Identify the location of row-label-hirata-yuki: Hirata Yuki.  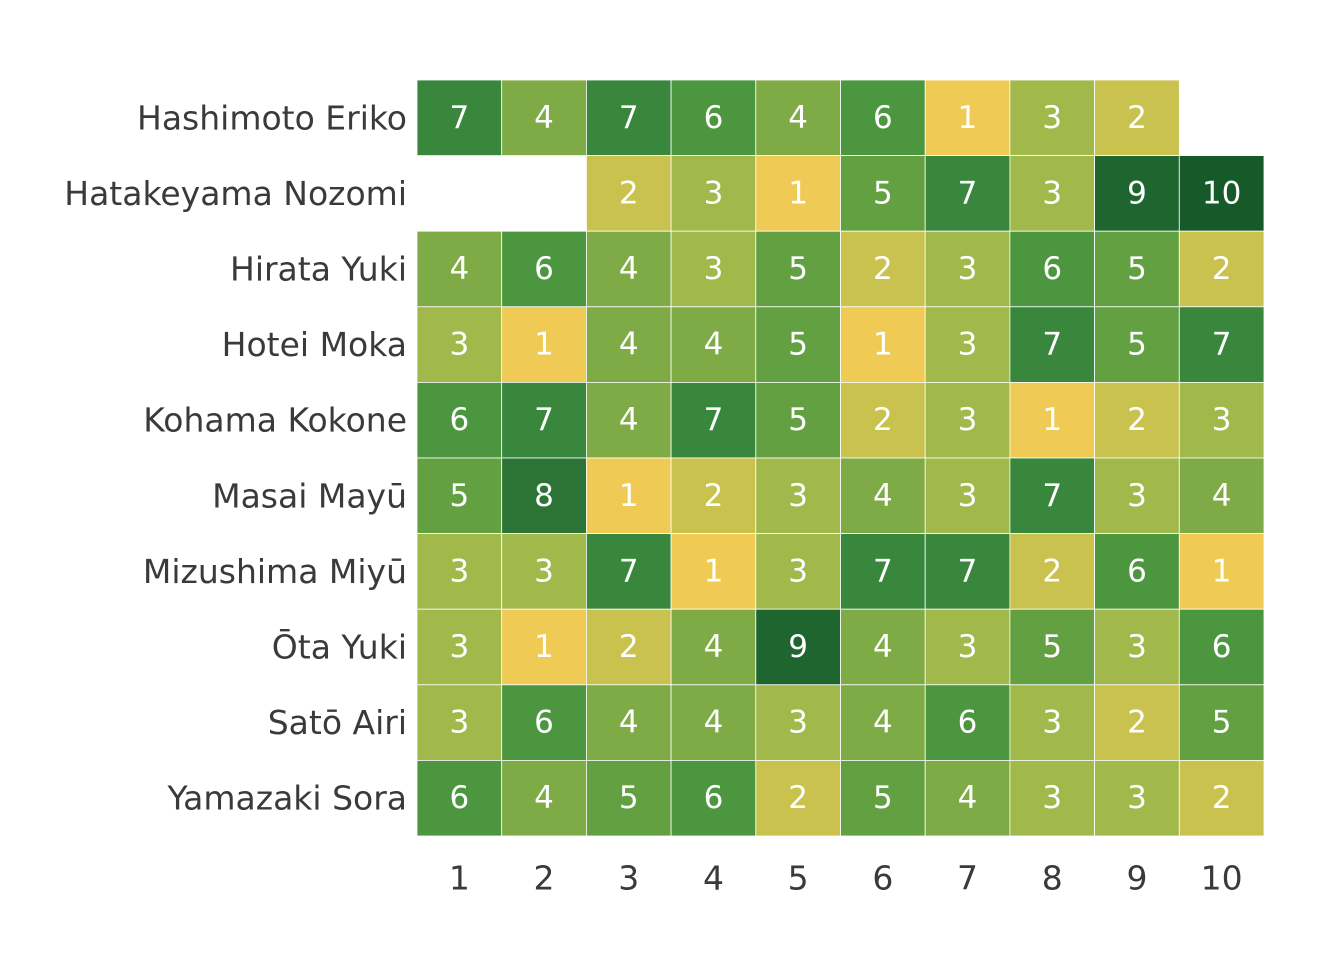
(318, 269).